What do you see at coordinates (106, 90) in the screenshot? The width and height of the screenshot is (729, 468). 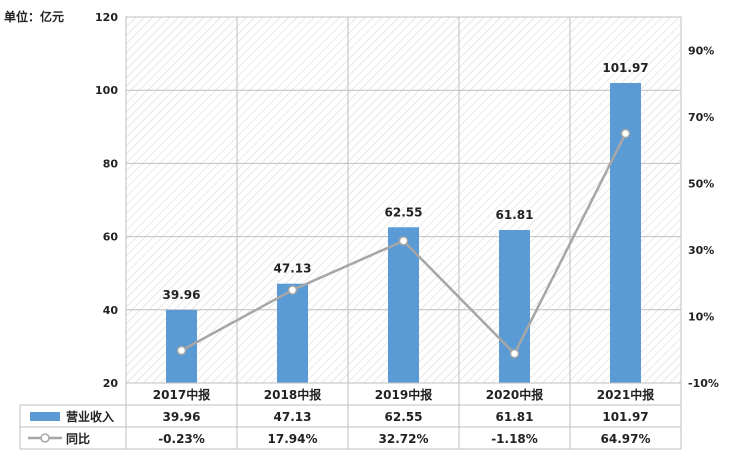 I see `left-axis-tick-label: 100` at bounding box center [106, 90].